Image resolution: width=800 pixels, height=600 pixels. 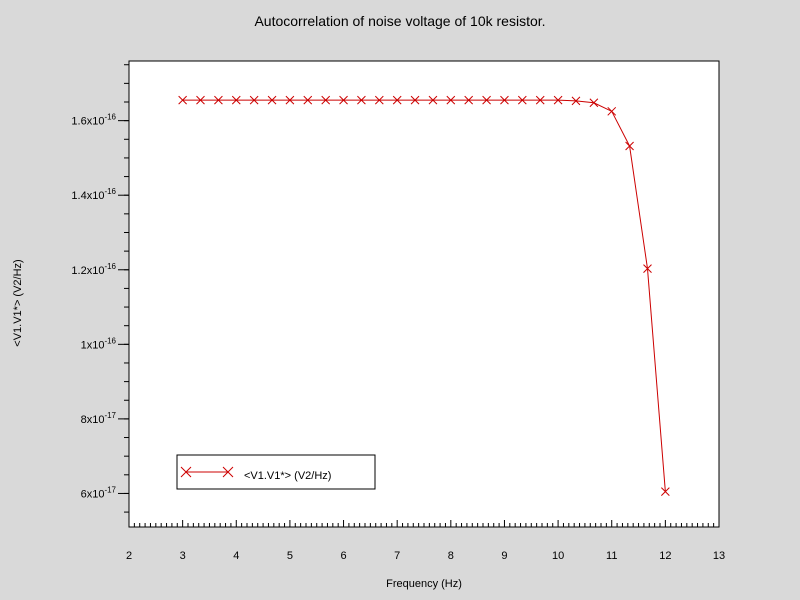 What do you see at coordinates (451, 556) in the screenshot?
I see `x-tick-label: 8` at bounding box center [451, 556].